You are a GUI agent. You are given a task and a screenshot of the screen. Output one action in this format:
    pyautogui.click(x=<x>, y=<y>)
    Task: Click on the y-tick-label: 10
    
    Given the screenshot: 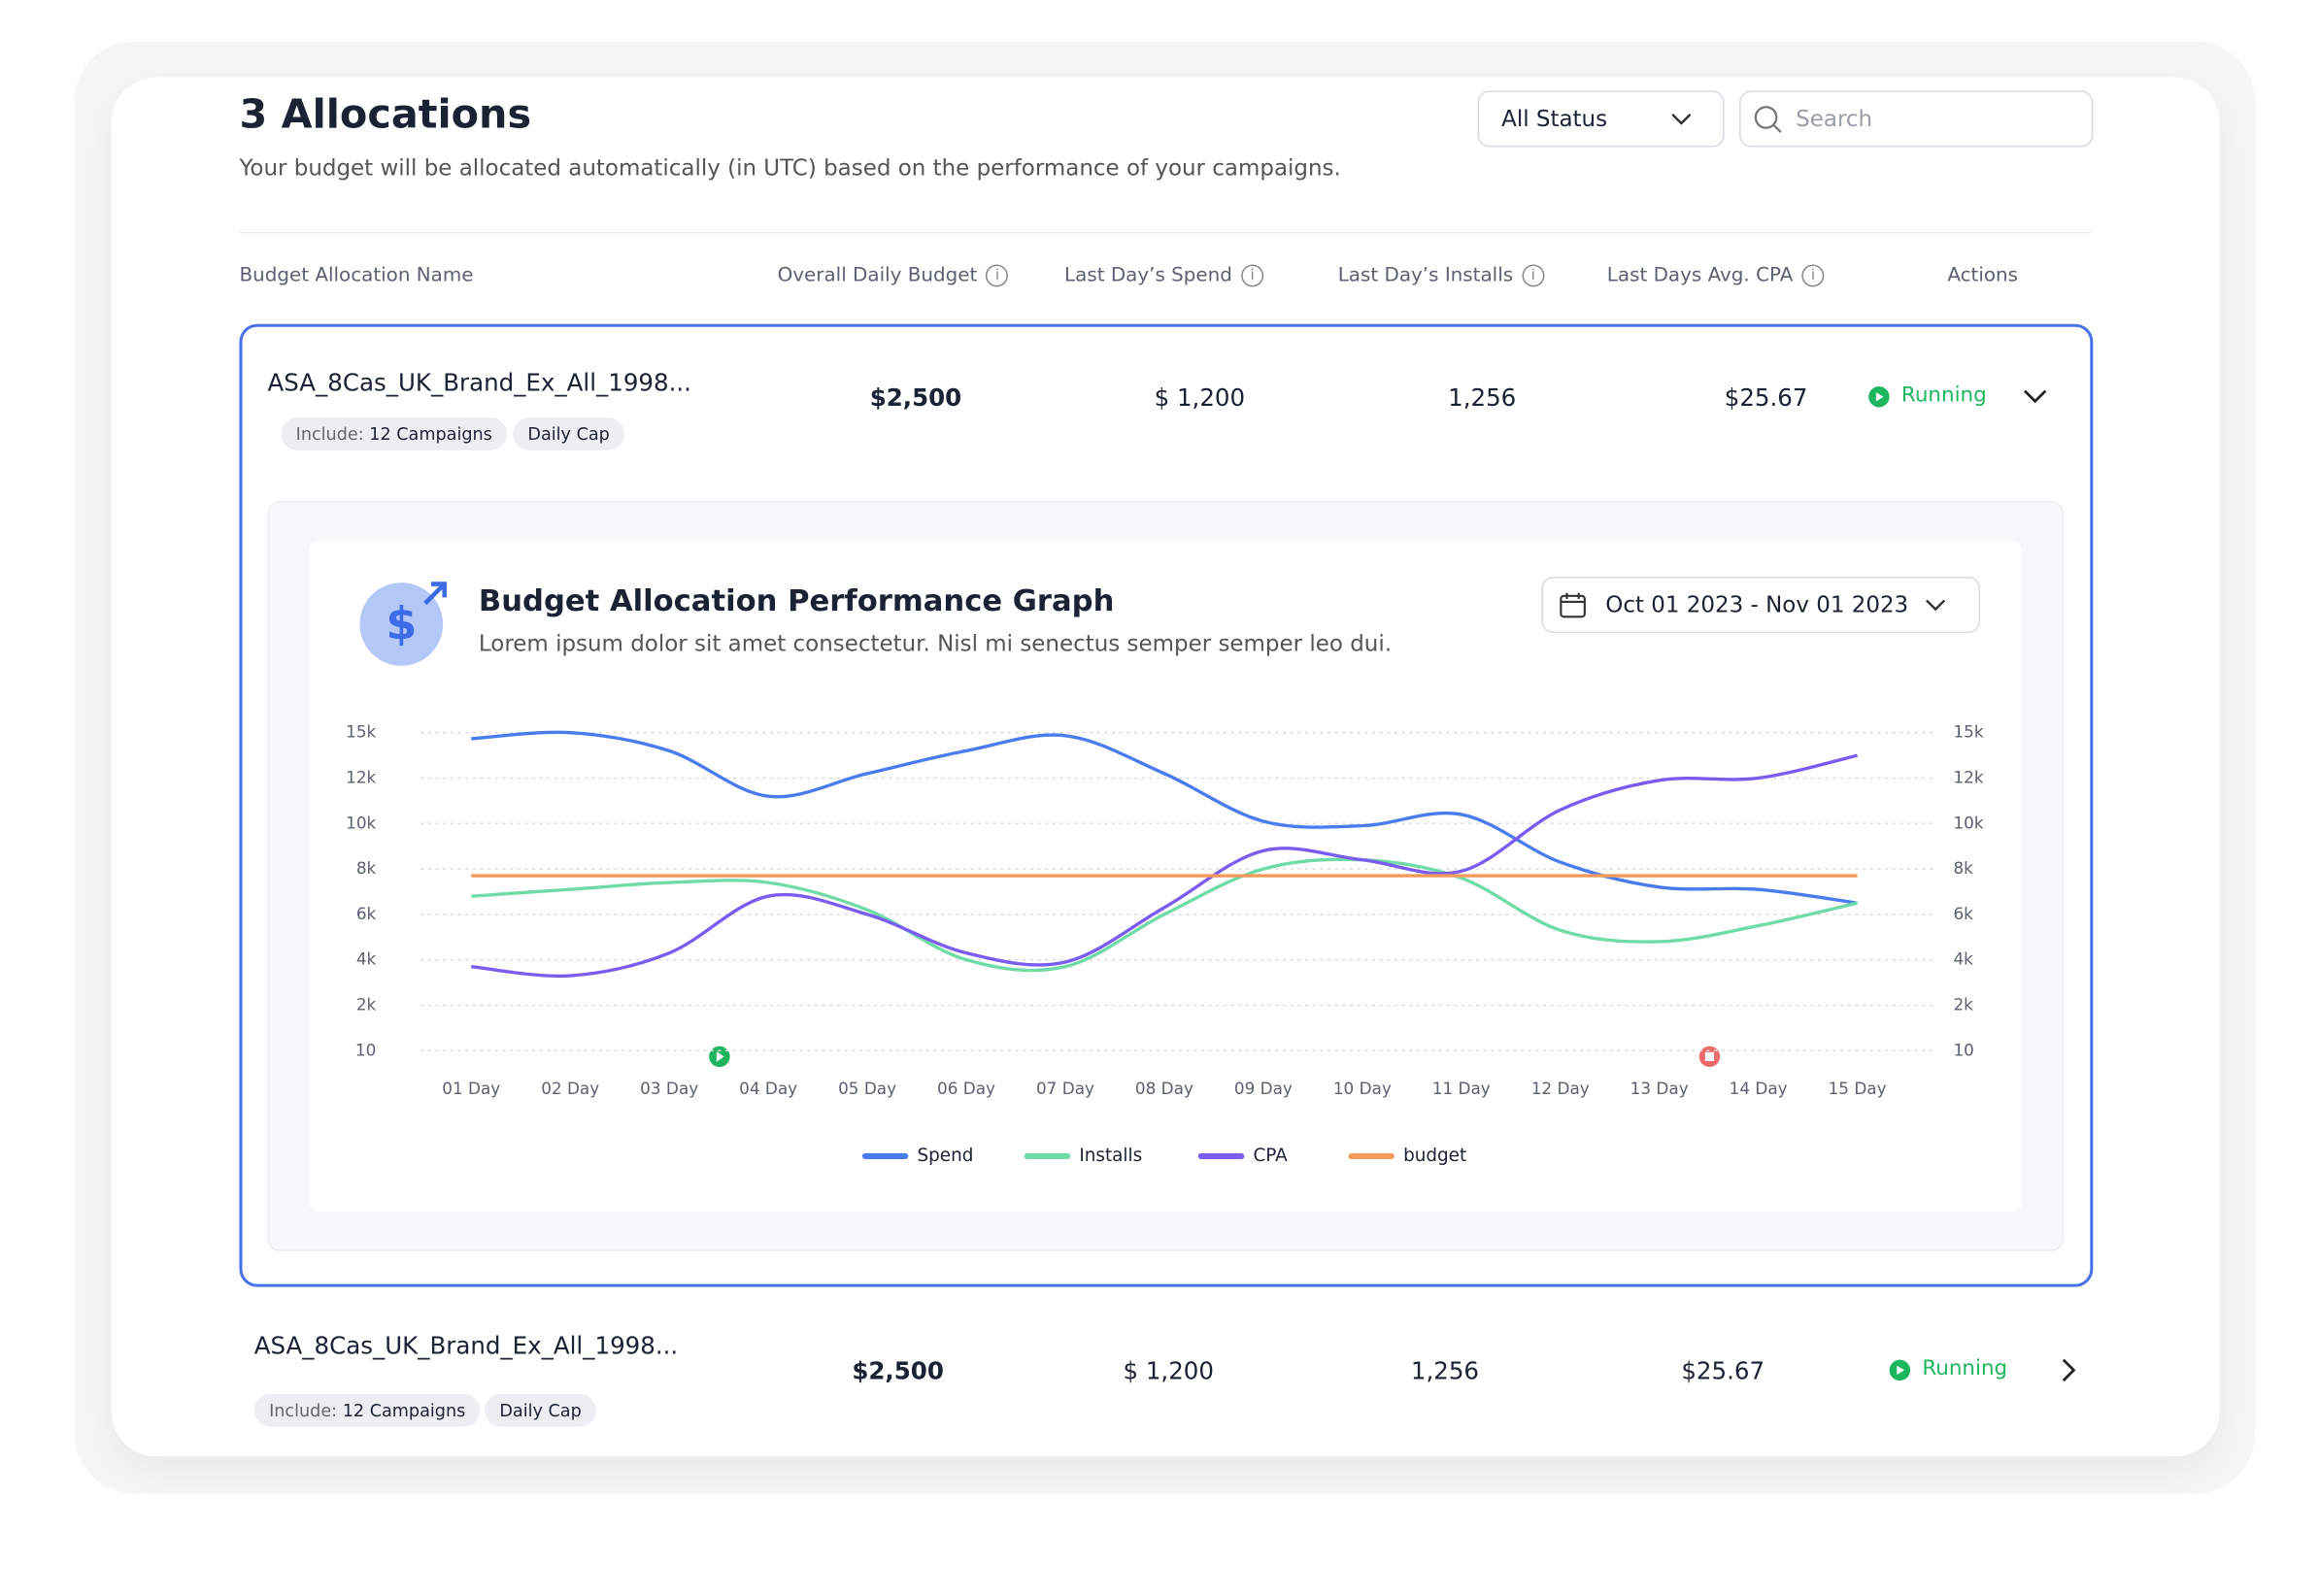 What is the action you would take?
    pyautogui.click(x=365, y=1049)
    